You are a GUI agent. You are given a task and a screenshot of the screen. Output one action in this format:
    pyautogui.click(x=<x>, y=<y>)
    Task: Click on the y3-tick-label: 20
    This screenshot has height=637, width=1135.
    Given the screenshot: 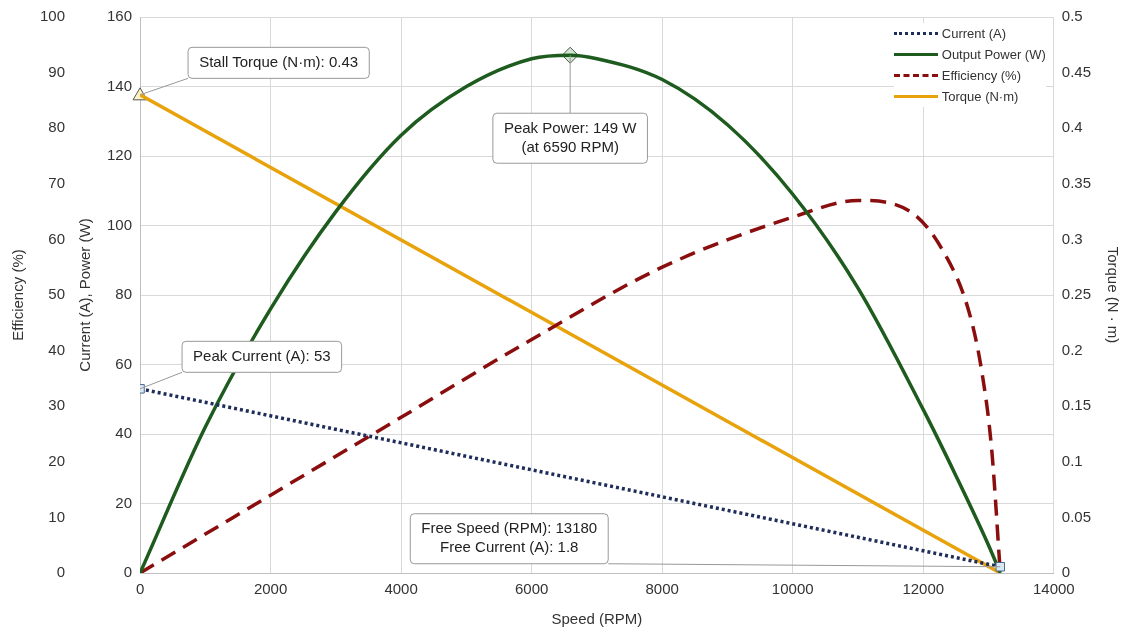 What is the action you would take?
    pyautogui.click(x=57, y=460)
    